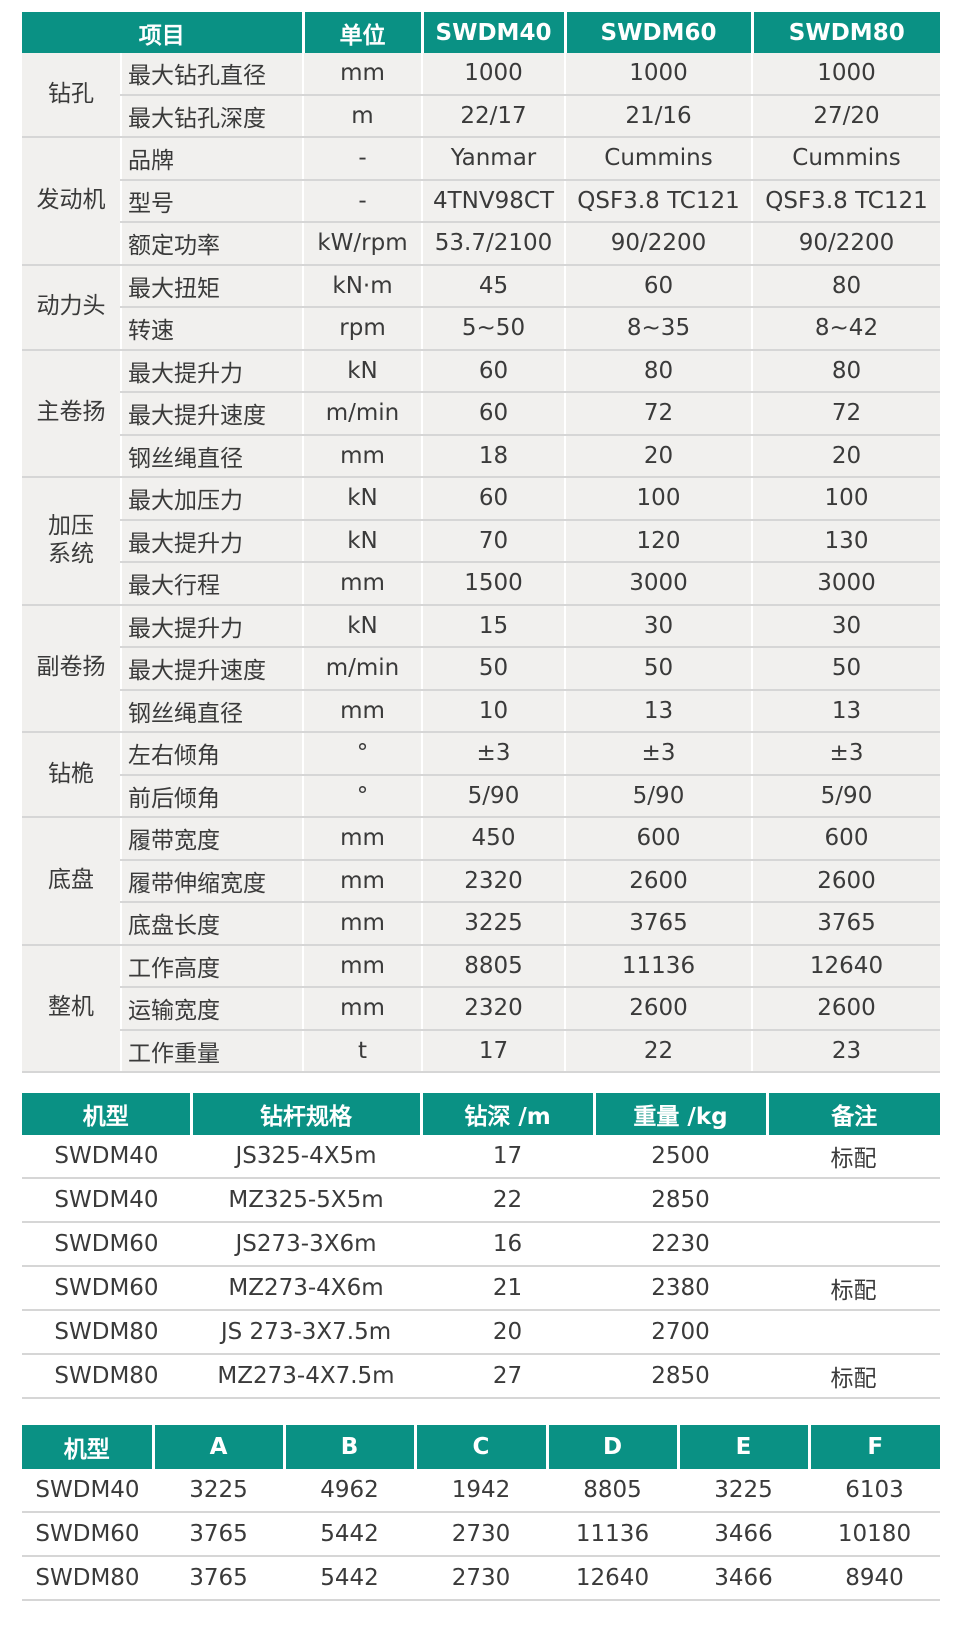 The image size is (960, 1634). I want to click on table-cell: 4TNV98CT, so click(493, 201).